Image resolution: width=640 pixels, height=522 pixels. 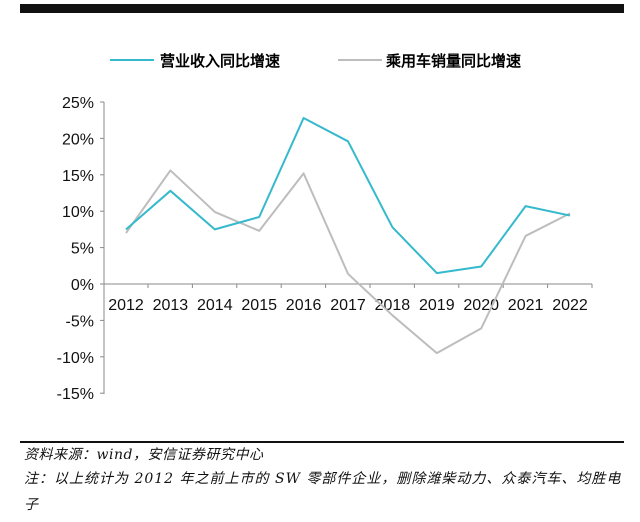 I want to click on y-tick-label: 0%, so click(x=82, y=285).